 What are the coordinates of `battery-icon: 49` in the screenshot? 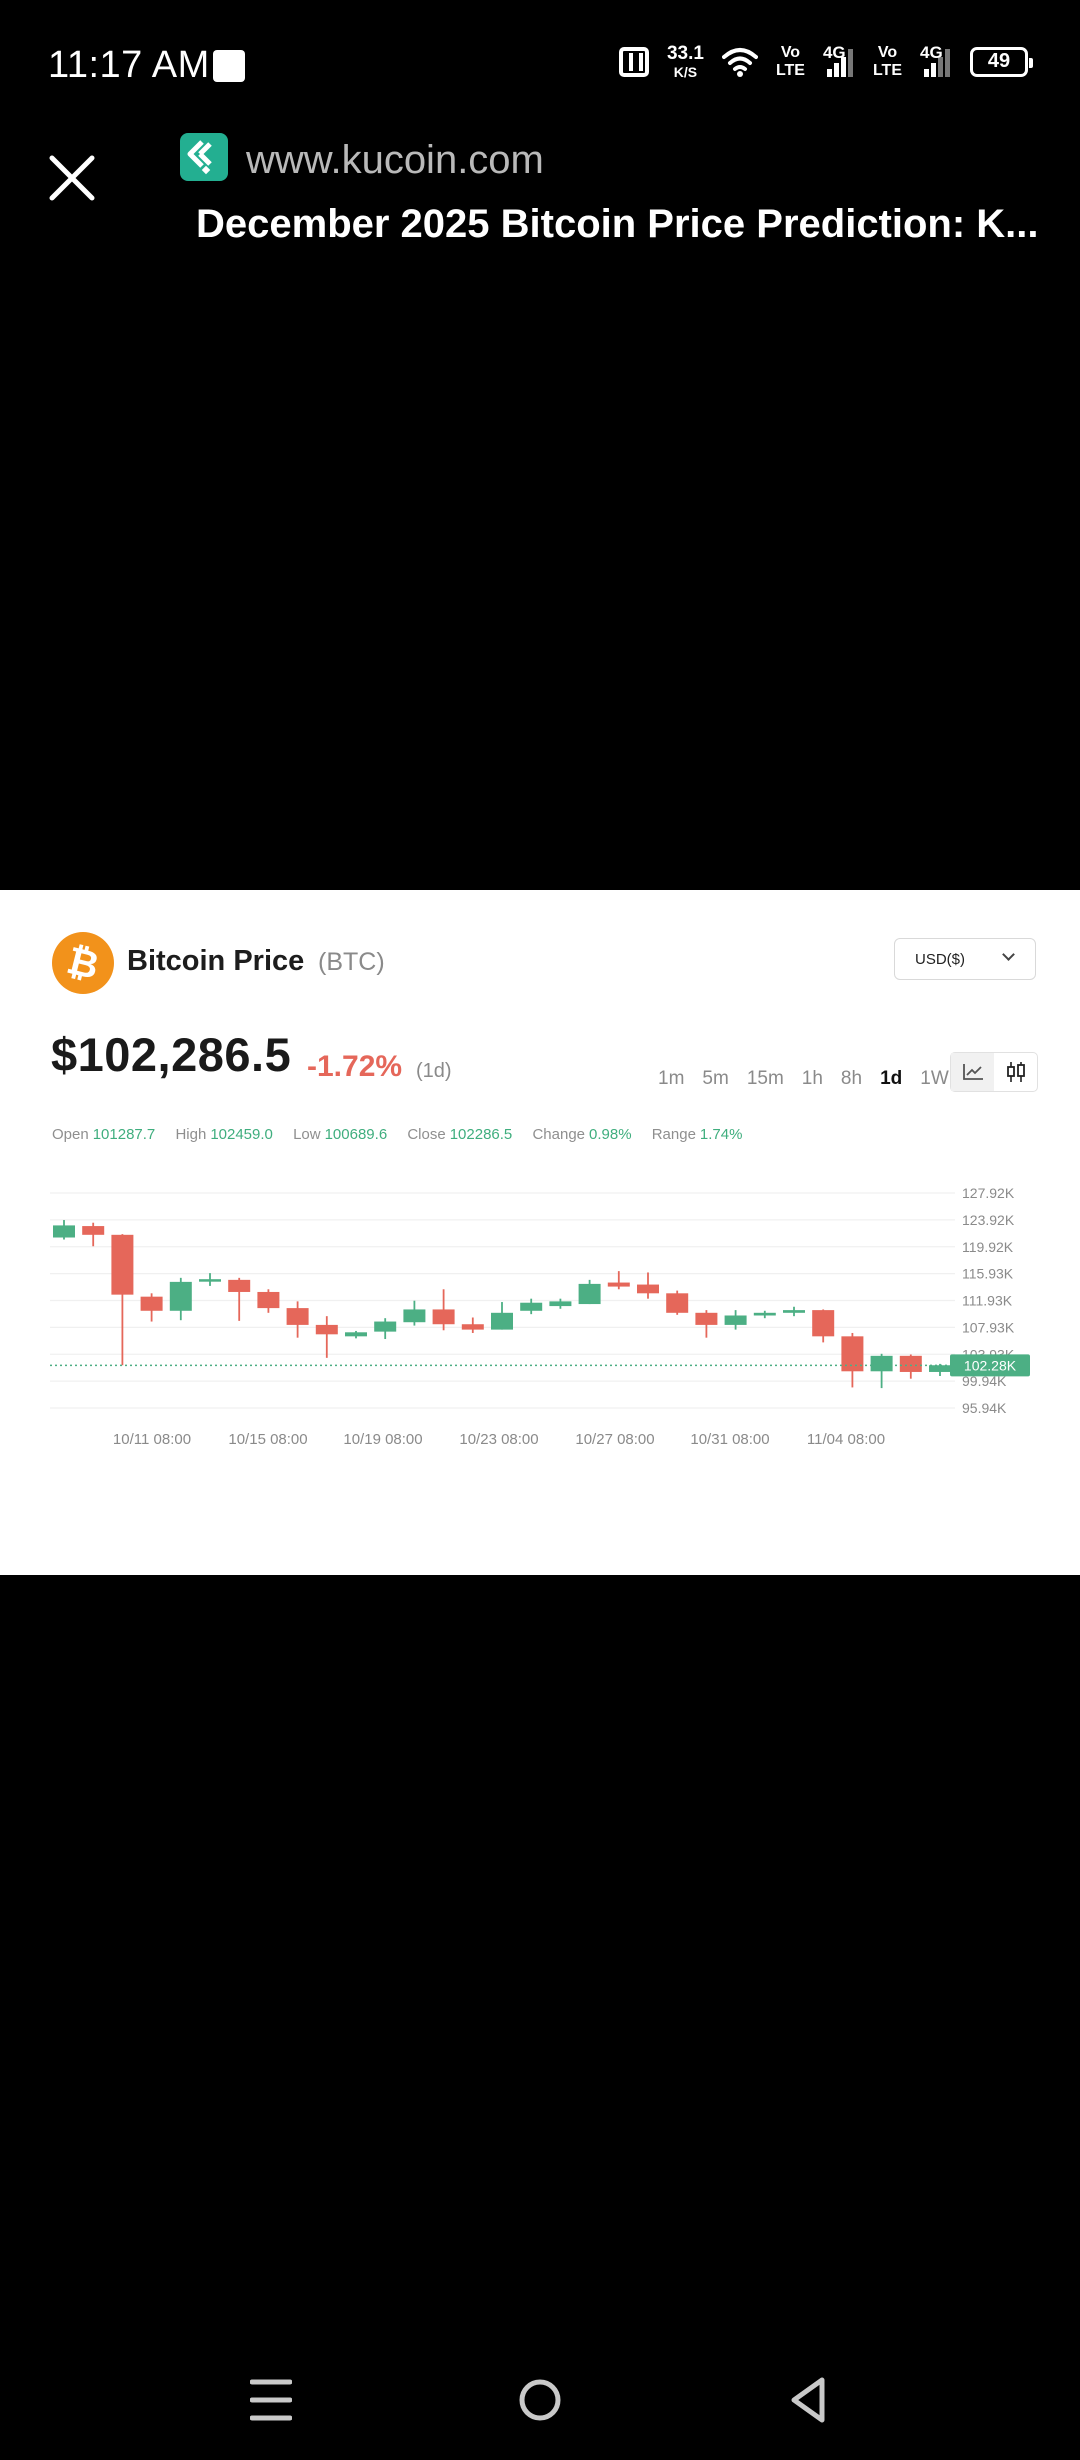 It's located at (1001, 61).